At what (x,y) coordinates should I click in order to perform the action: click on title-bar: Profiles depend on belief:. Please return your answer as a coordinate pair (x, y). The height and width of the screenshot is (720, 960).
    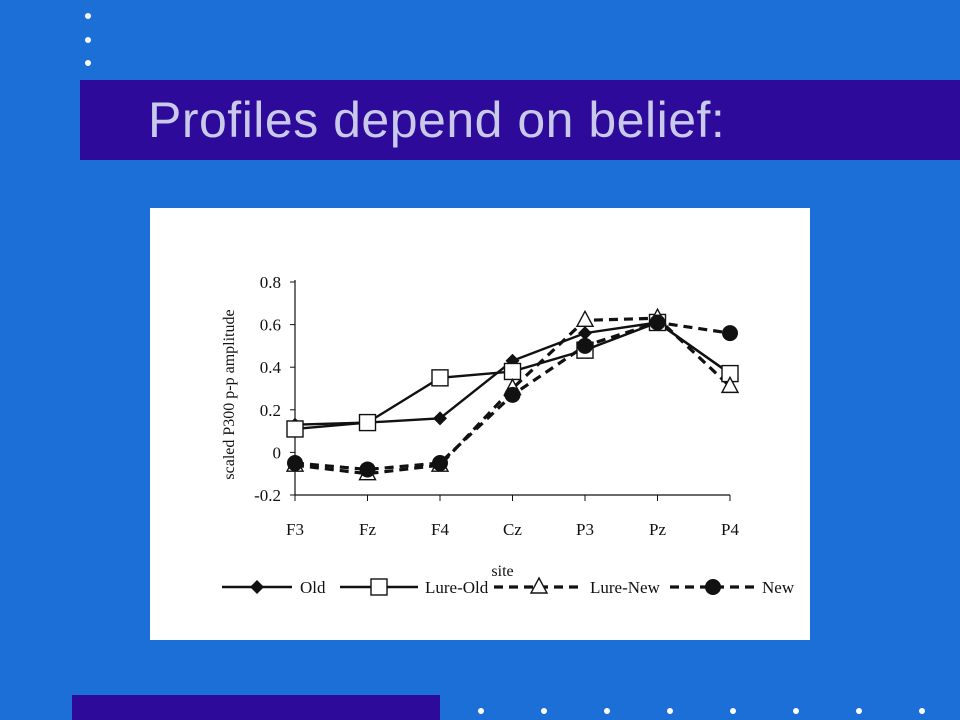
    Looking at the image, I should click on (520, 120).